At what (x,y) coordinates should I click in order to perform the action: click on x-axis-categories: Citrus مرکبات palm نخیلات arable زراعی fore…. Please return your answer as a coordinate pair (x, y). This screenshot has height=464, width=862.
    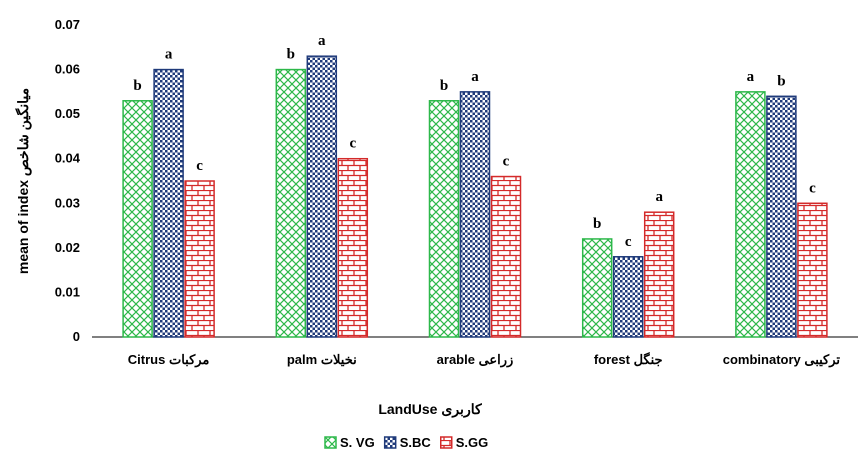
    Looking at the image, I should click on (484, 359).